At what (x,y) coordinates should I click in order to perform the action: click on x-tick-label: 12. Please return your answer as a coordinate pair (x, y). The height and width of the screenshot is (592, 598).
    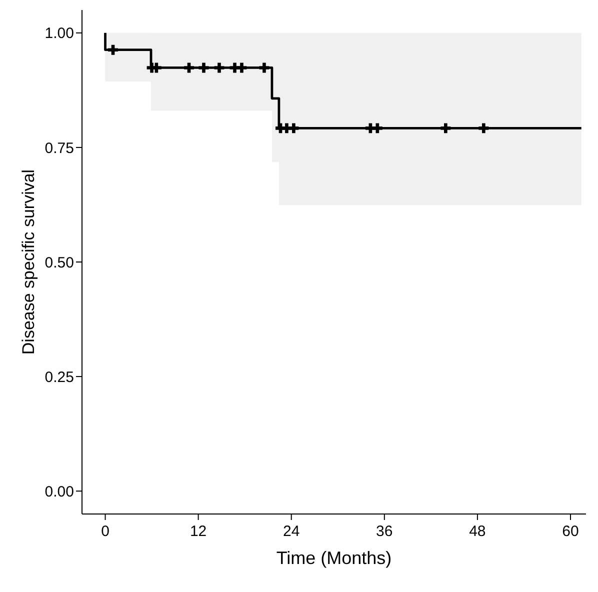
    Looking at the image, I should click on (198, 531).